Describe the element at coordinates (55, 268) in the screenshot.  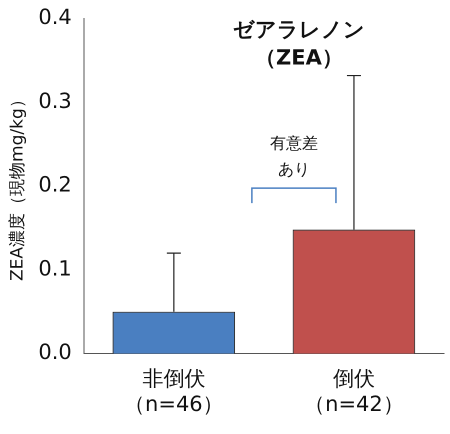
I see `y-tick-label: 0.1` at that location.